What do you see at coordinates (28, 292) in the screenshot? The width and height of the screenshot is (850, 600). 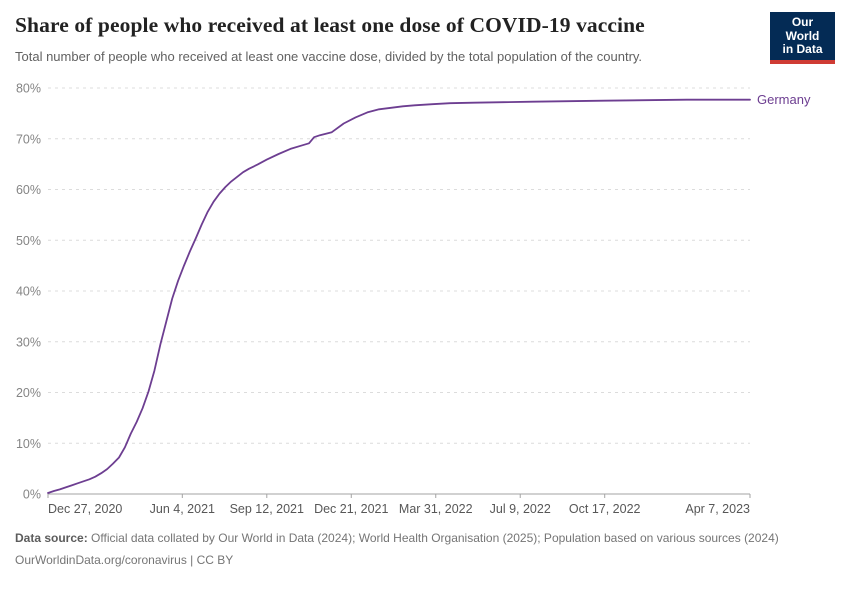 I see `y-axis-tick-label: 40%` at bounding box center [28, 292].